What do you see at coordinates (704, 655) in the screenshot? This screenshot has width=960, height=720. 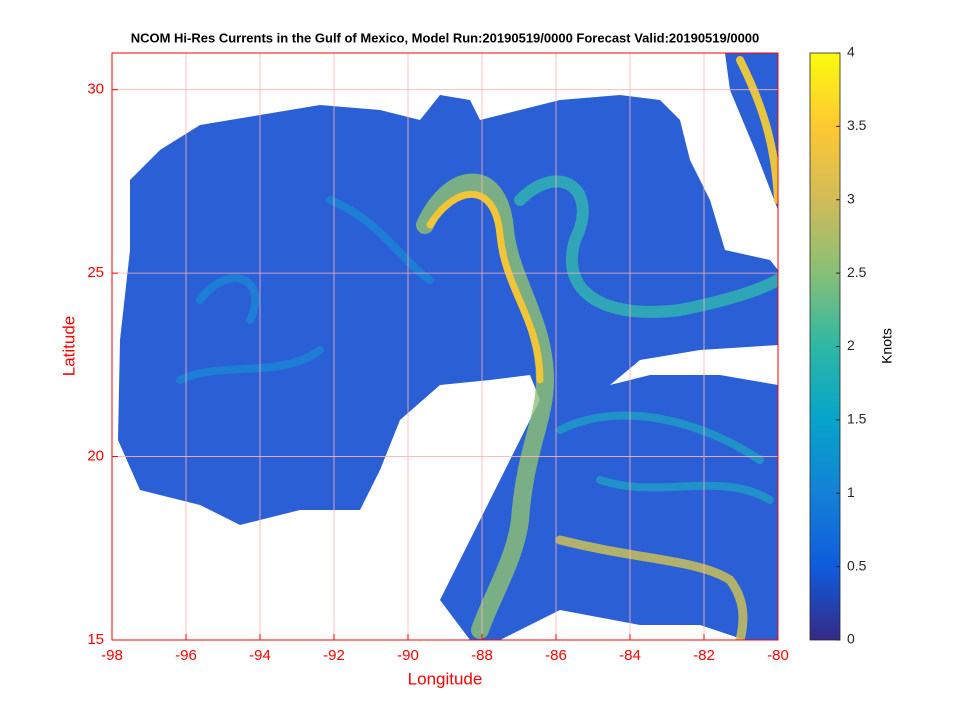 I see `x-tick-label: -82` at bounding box center [704, 655].